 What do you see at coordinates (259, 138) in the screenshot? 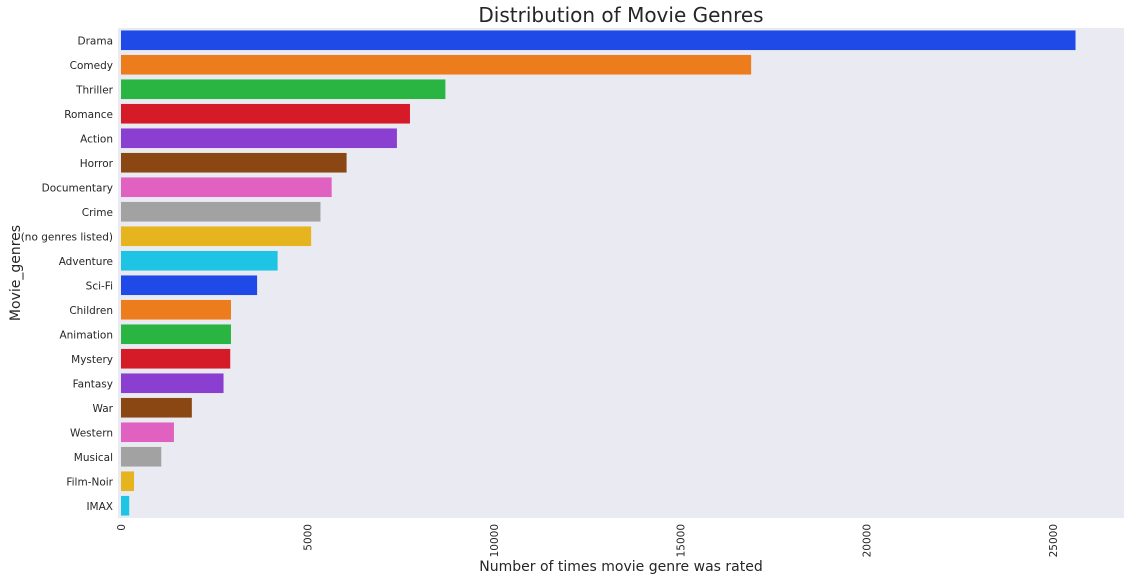
I see `bar-action` at bounding box center [259, 138].